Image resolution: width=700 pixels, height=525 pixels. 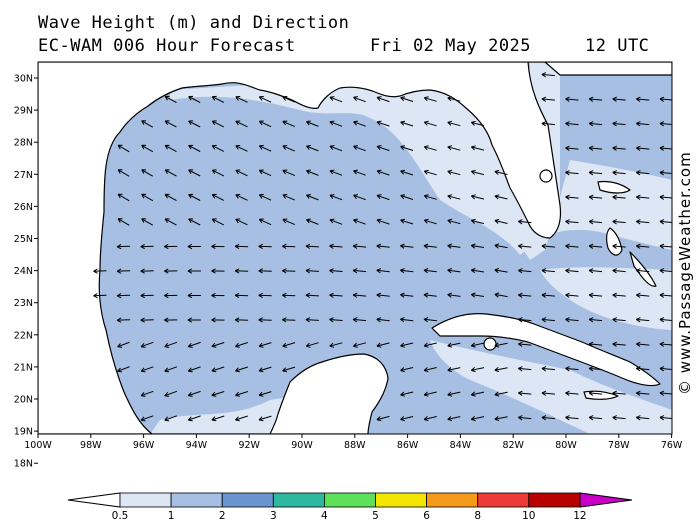 I want to click on lat-label: 19N, so click(x=23, y=432).